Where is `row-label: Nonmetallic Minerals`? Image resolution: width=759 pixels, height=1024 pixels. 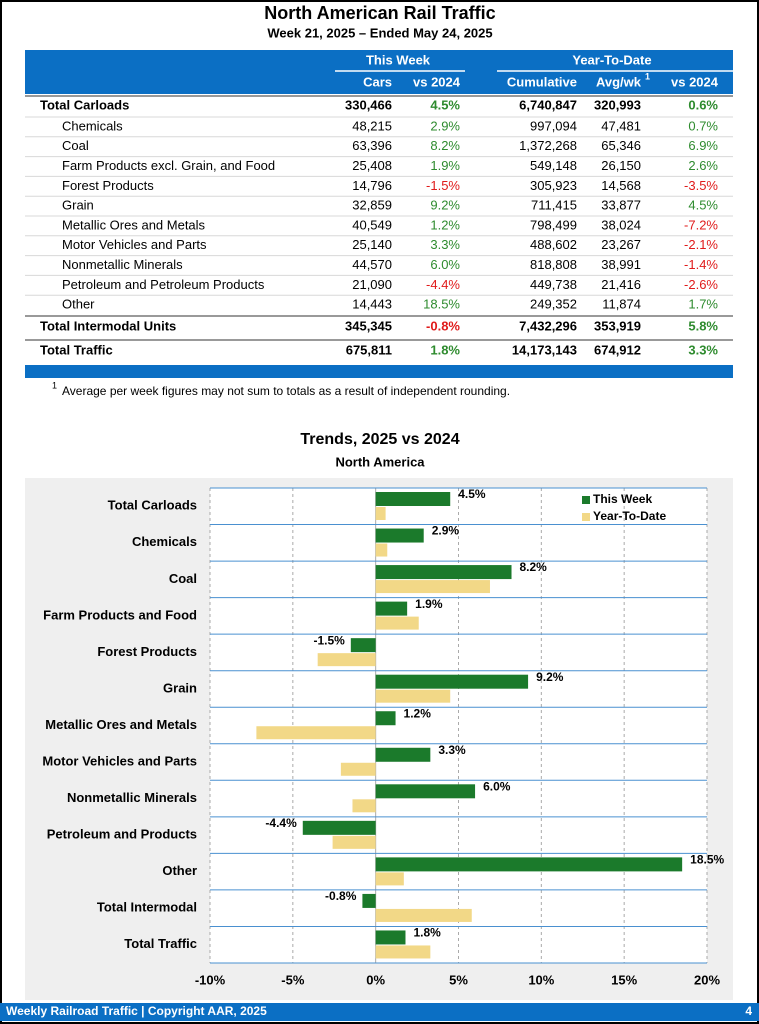
row-label: Nonmetallic Minerals is located at coordinates (122, 264).